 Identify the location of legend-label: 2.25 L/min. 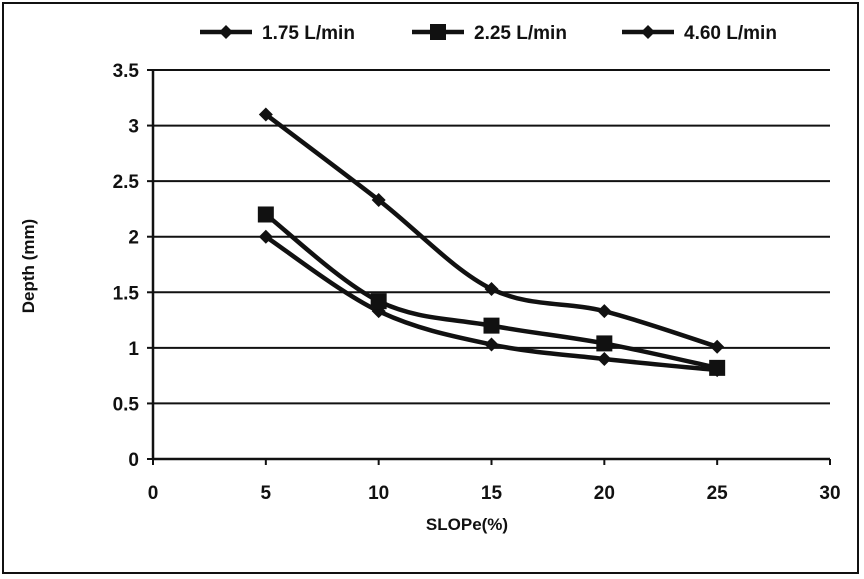
(520, 33).